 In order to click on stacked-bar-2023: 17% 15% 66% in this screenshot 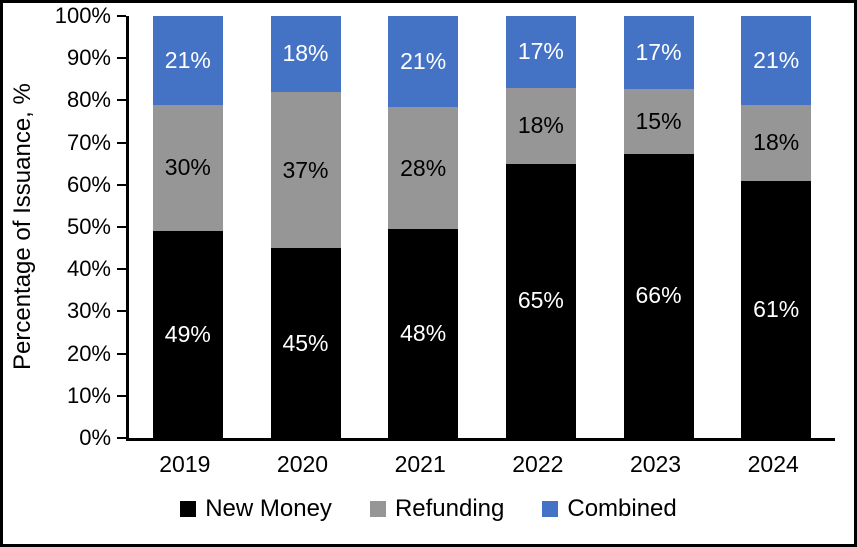, I will do `click(658, 227)`.